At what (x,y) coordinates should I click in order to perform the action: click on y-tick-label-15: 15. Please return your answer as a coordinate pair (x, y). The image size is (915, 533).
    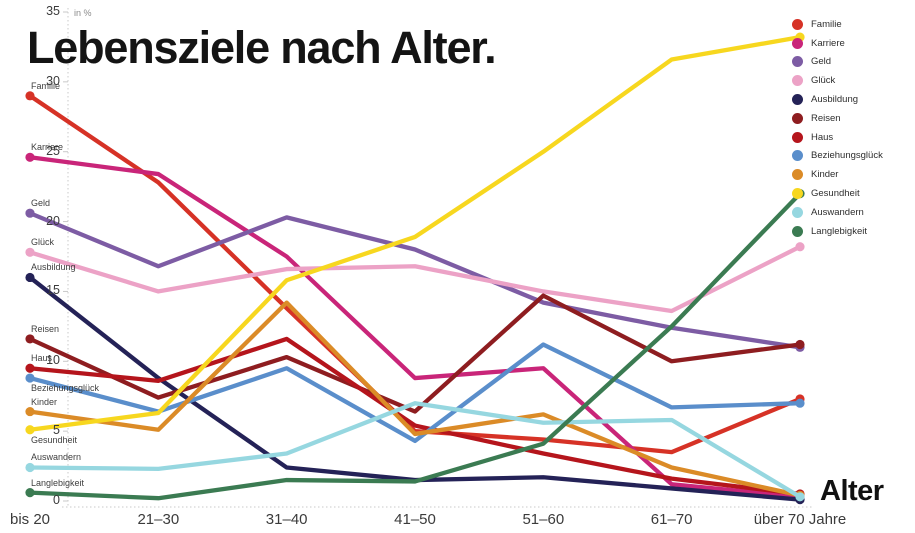
    Looking at the image, I should click on (53, 290).